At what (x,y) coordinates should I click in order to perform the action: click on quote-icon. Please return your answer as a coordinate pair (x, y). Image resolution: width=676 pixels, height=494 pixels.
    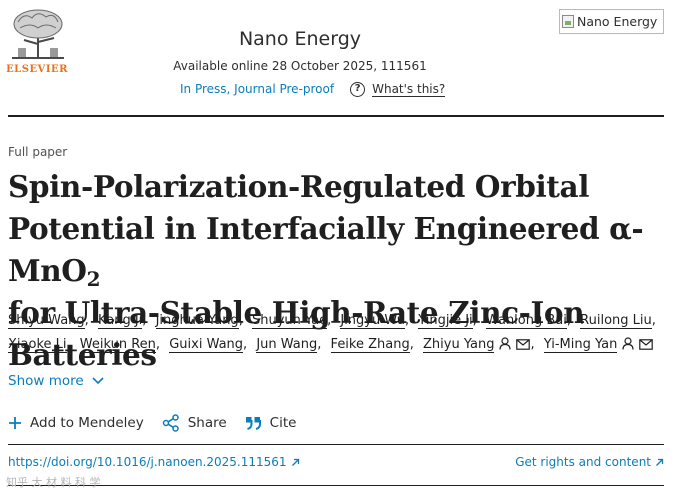
    Looking at the image, I should click on (253, 423).